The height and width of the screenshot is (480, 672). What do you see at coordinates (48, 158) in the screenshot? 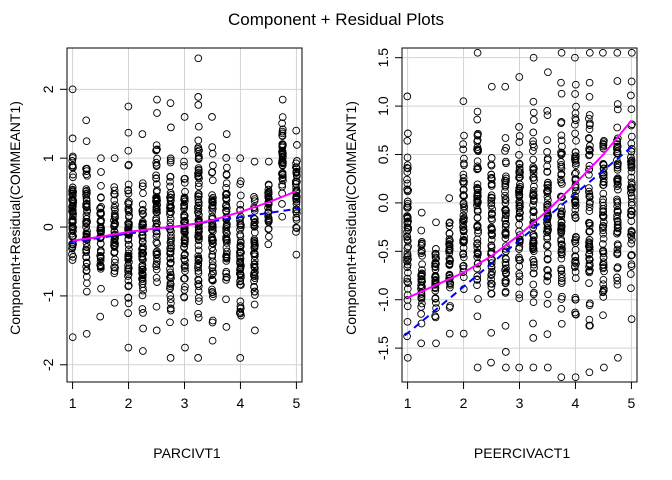
I see `y-tick-label: 1` at bounding box center [48, 158].